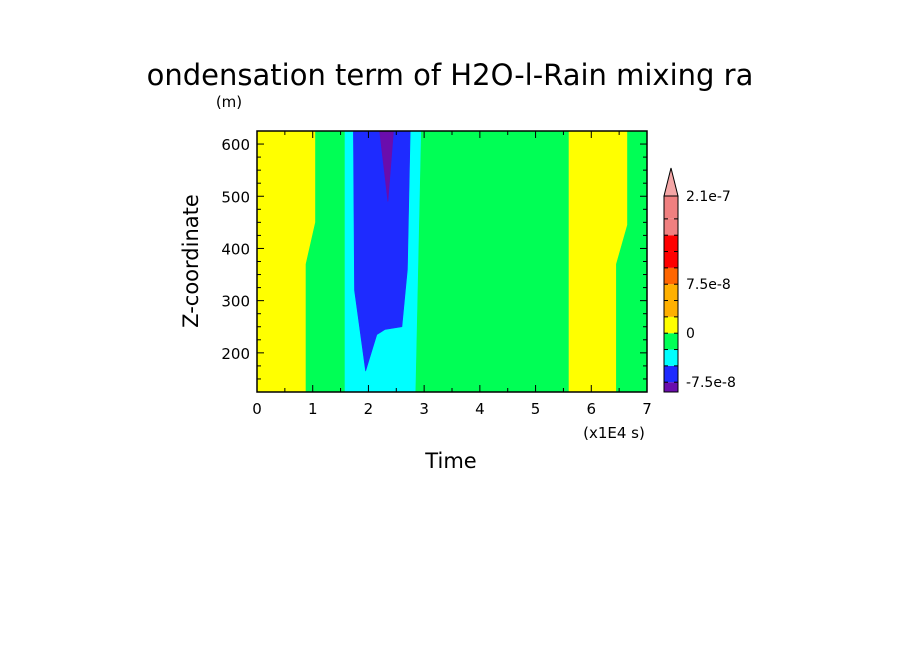  Describe the element at coordinates (708, 285) in the screenshot. I see `colorbar-tick-label: 7.5e-8` at that location.